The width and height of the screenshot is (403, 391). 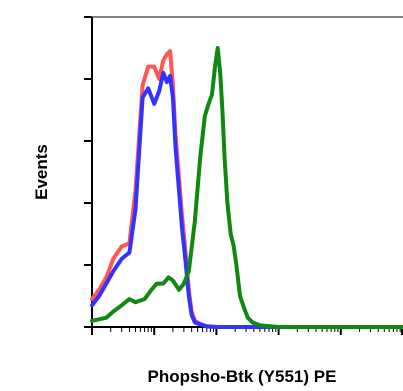 What do you see at coordinates (88, 172) in the screenshot?
I see `y-axis-ticks` at bounding box center [88, 172].